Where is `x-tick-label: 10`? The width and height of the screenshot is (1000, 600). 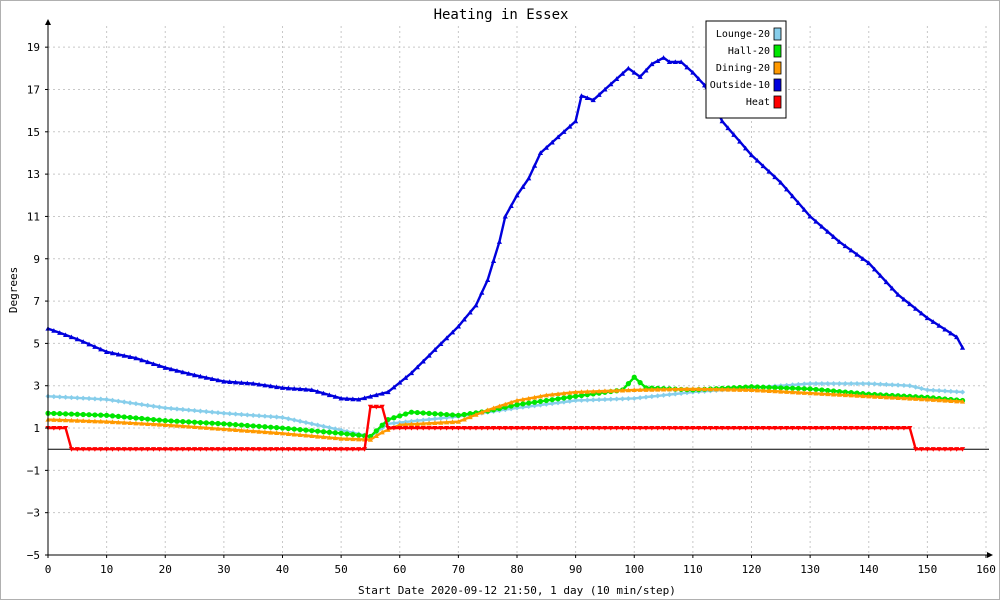
x-tick-label: 10 is located at coordinates (106, 569).